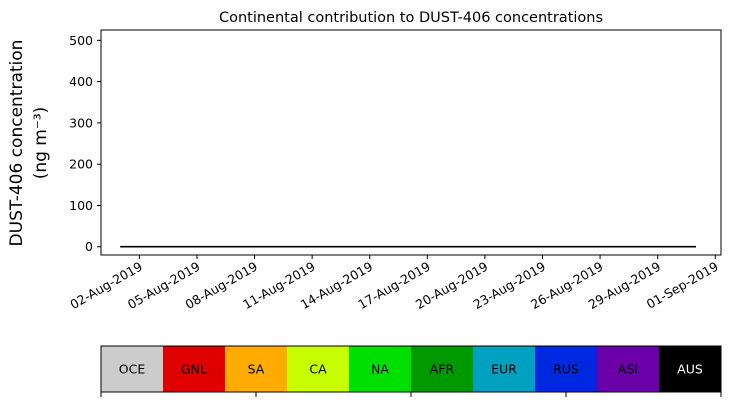  I want to click on legend-swatch-na, so click(380, 369).